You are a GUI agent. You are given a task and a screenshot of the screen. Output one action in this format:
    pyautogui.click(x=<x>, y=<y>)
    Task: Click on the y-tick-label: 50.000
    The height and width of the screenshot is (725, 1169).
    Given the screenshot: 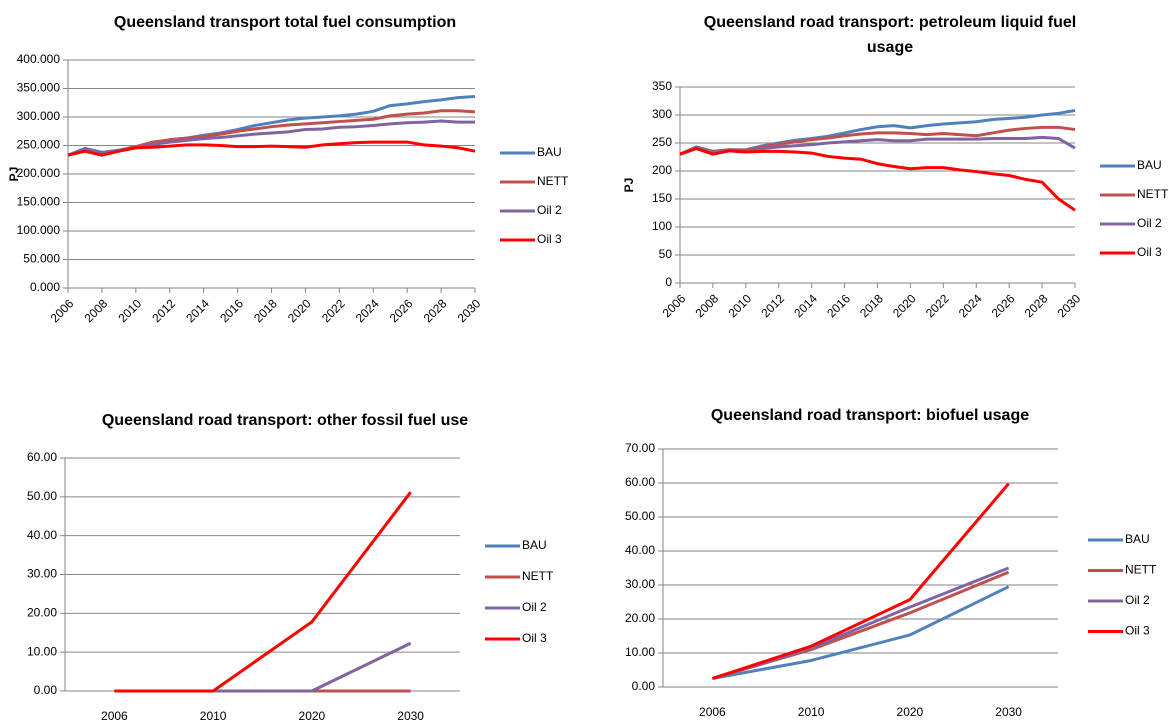 What is the action you would take?
    pyautogui.click(x=41, y=259)
    